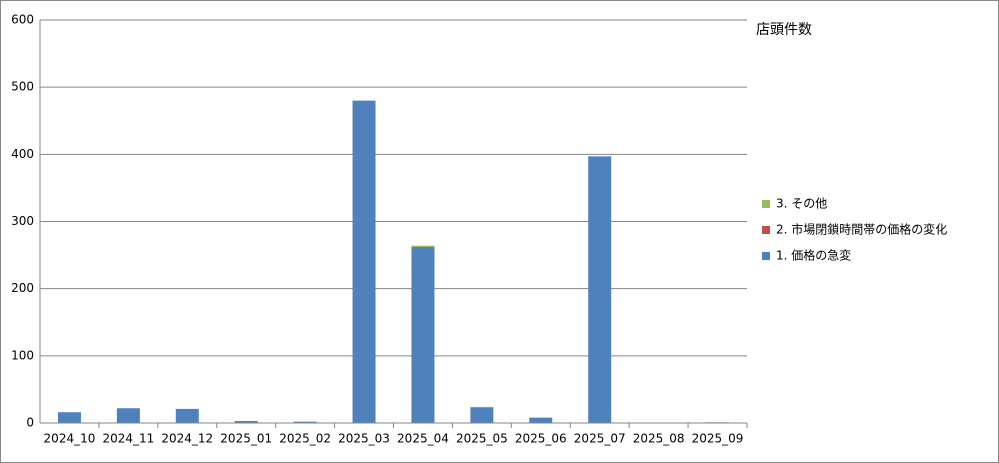 Image resolution: width=999 pixels, height=463 pixels. What do you see at coordinates (813, 255) in the screenshot?
I see `legend-label: 1. 価格の急変` at bounding box center [813, 255].